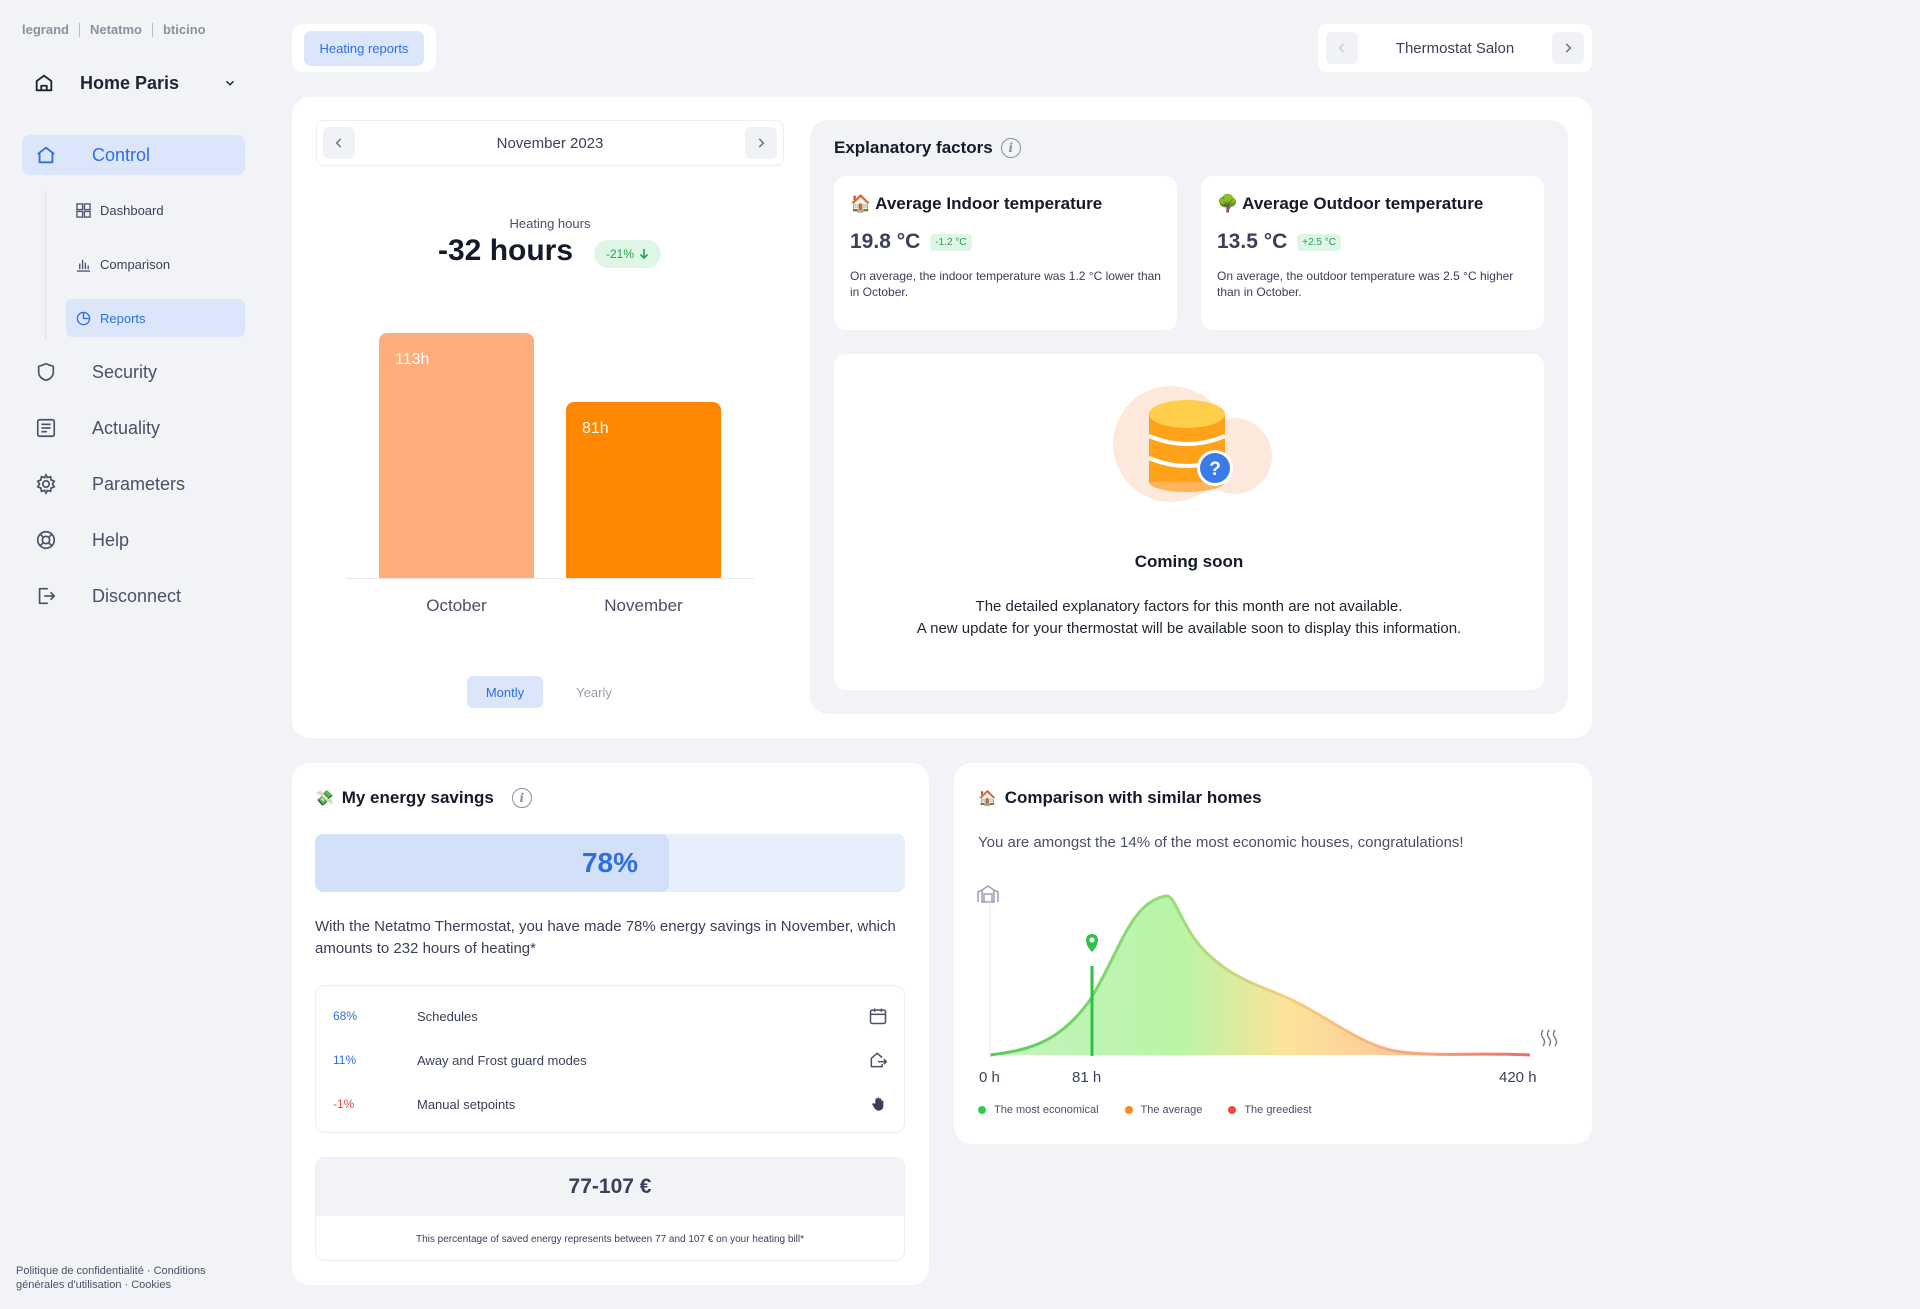 Image resolution: width=1920 pixels, height=1309 pixels. I want to click on breakdown-label: Away and Frost guard modes, so click(502, 1060).